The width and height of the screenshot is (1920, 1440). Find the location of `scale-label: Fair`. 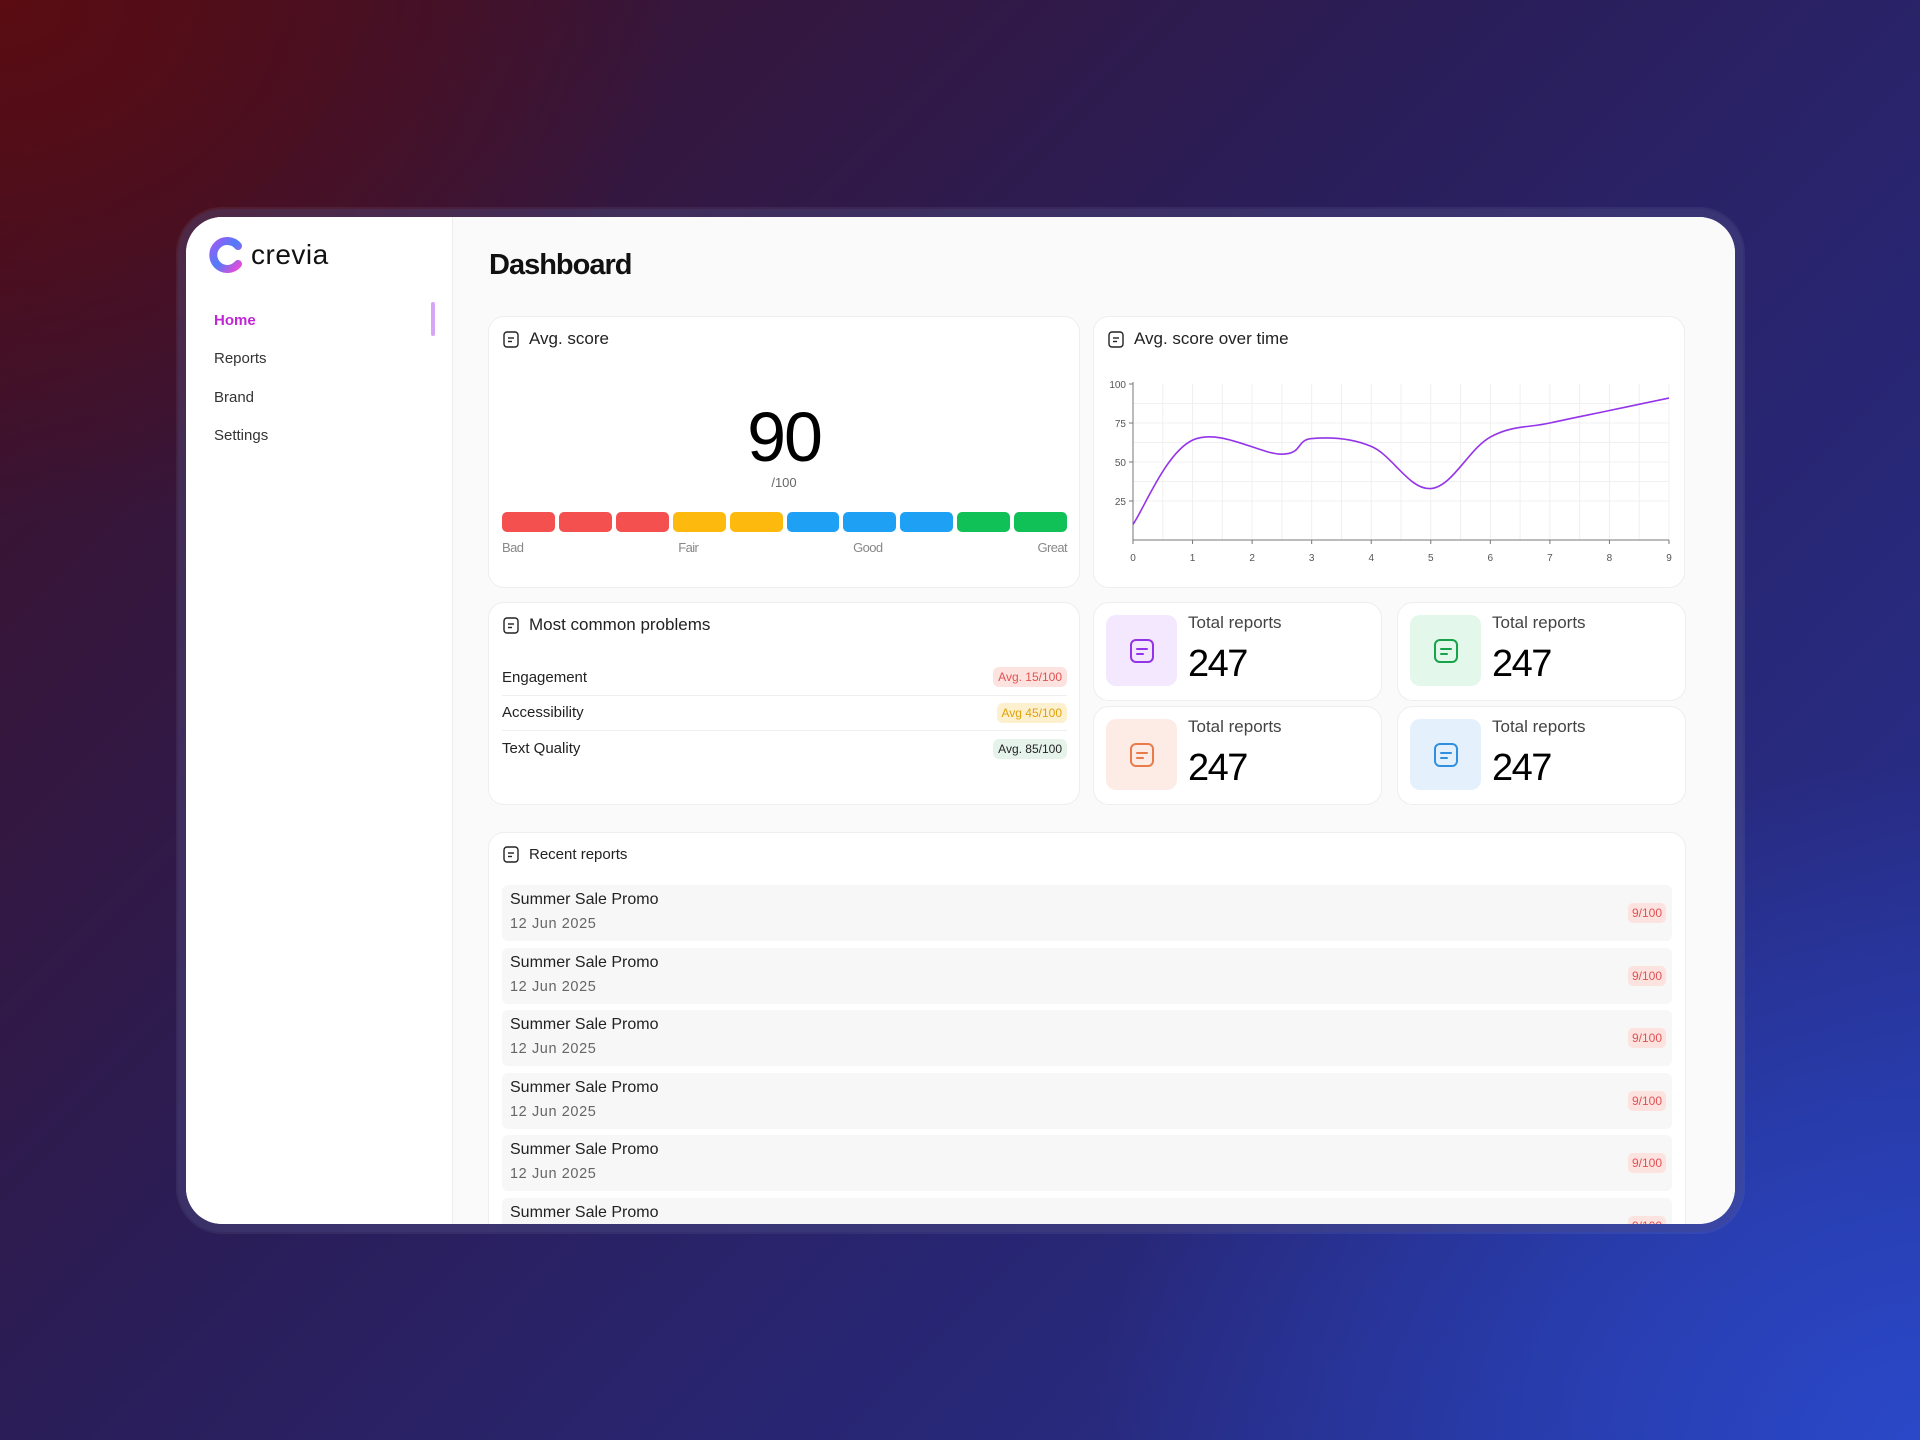

scale-label: Fair is located at coordinates (688, 547).